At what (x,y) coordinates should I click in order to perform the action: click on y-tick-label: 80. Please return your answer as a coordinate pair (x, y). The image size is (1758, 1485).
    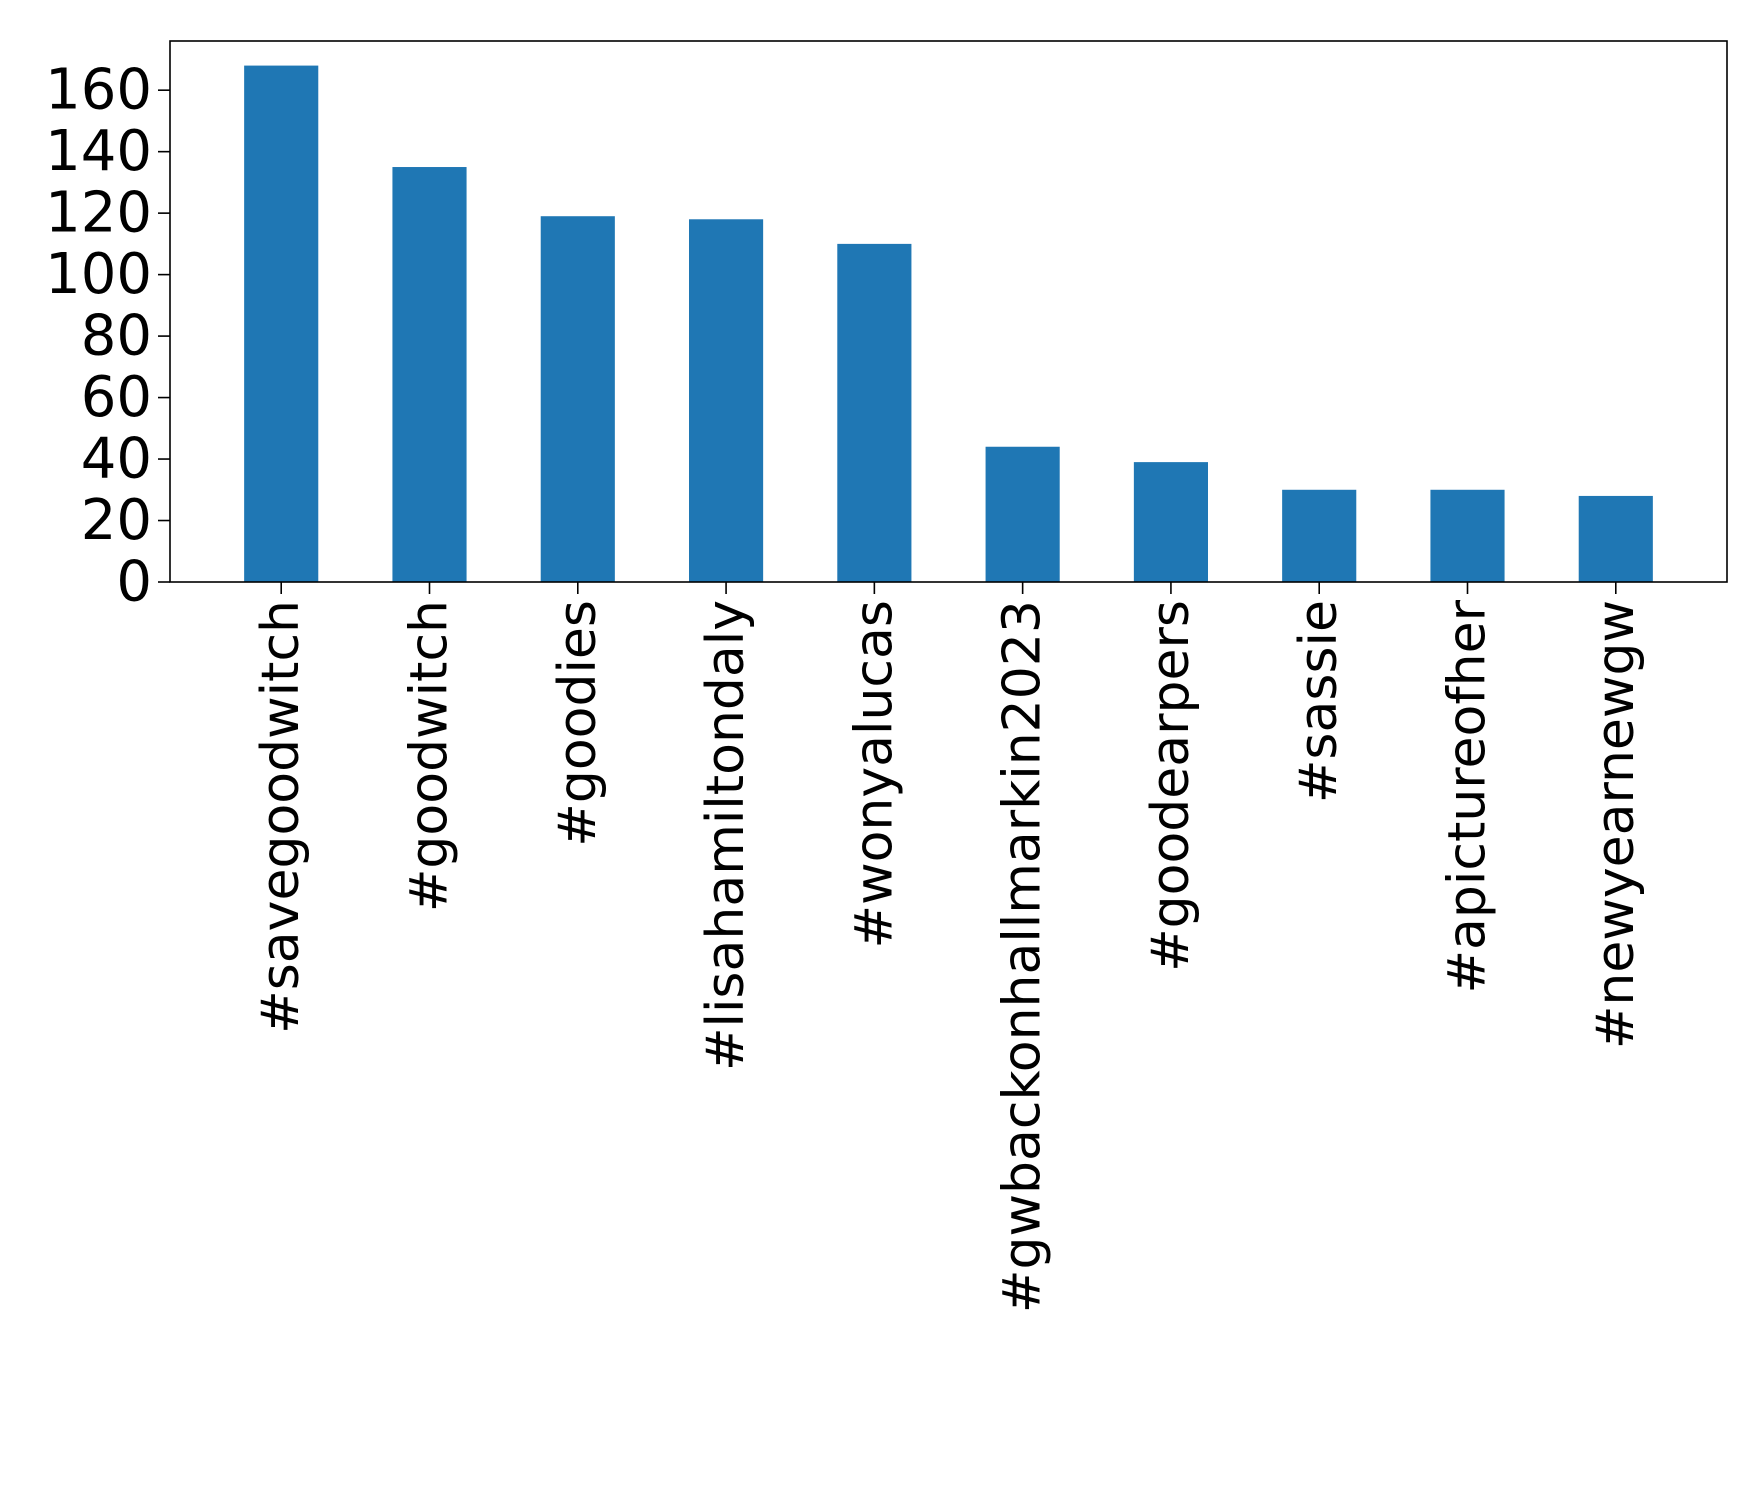
    Looking at the image, I should click on (116, 336).